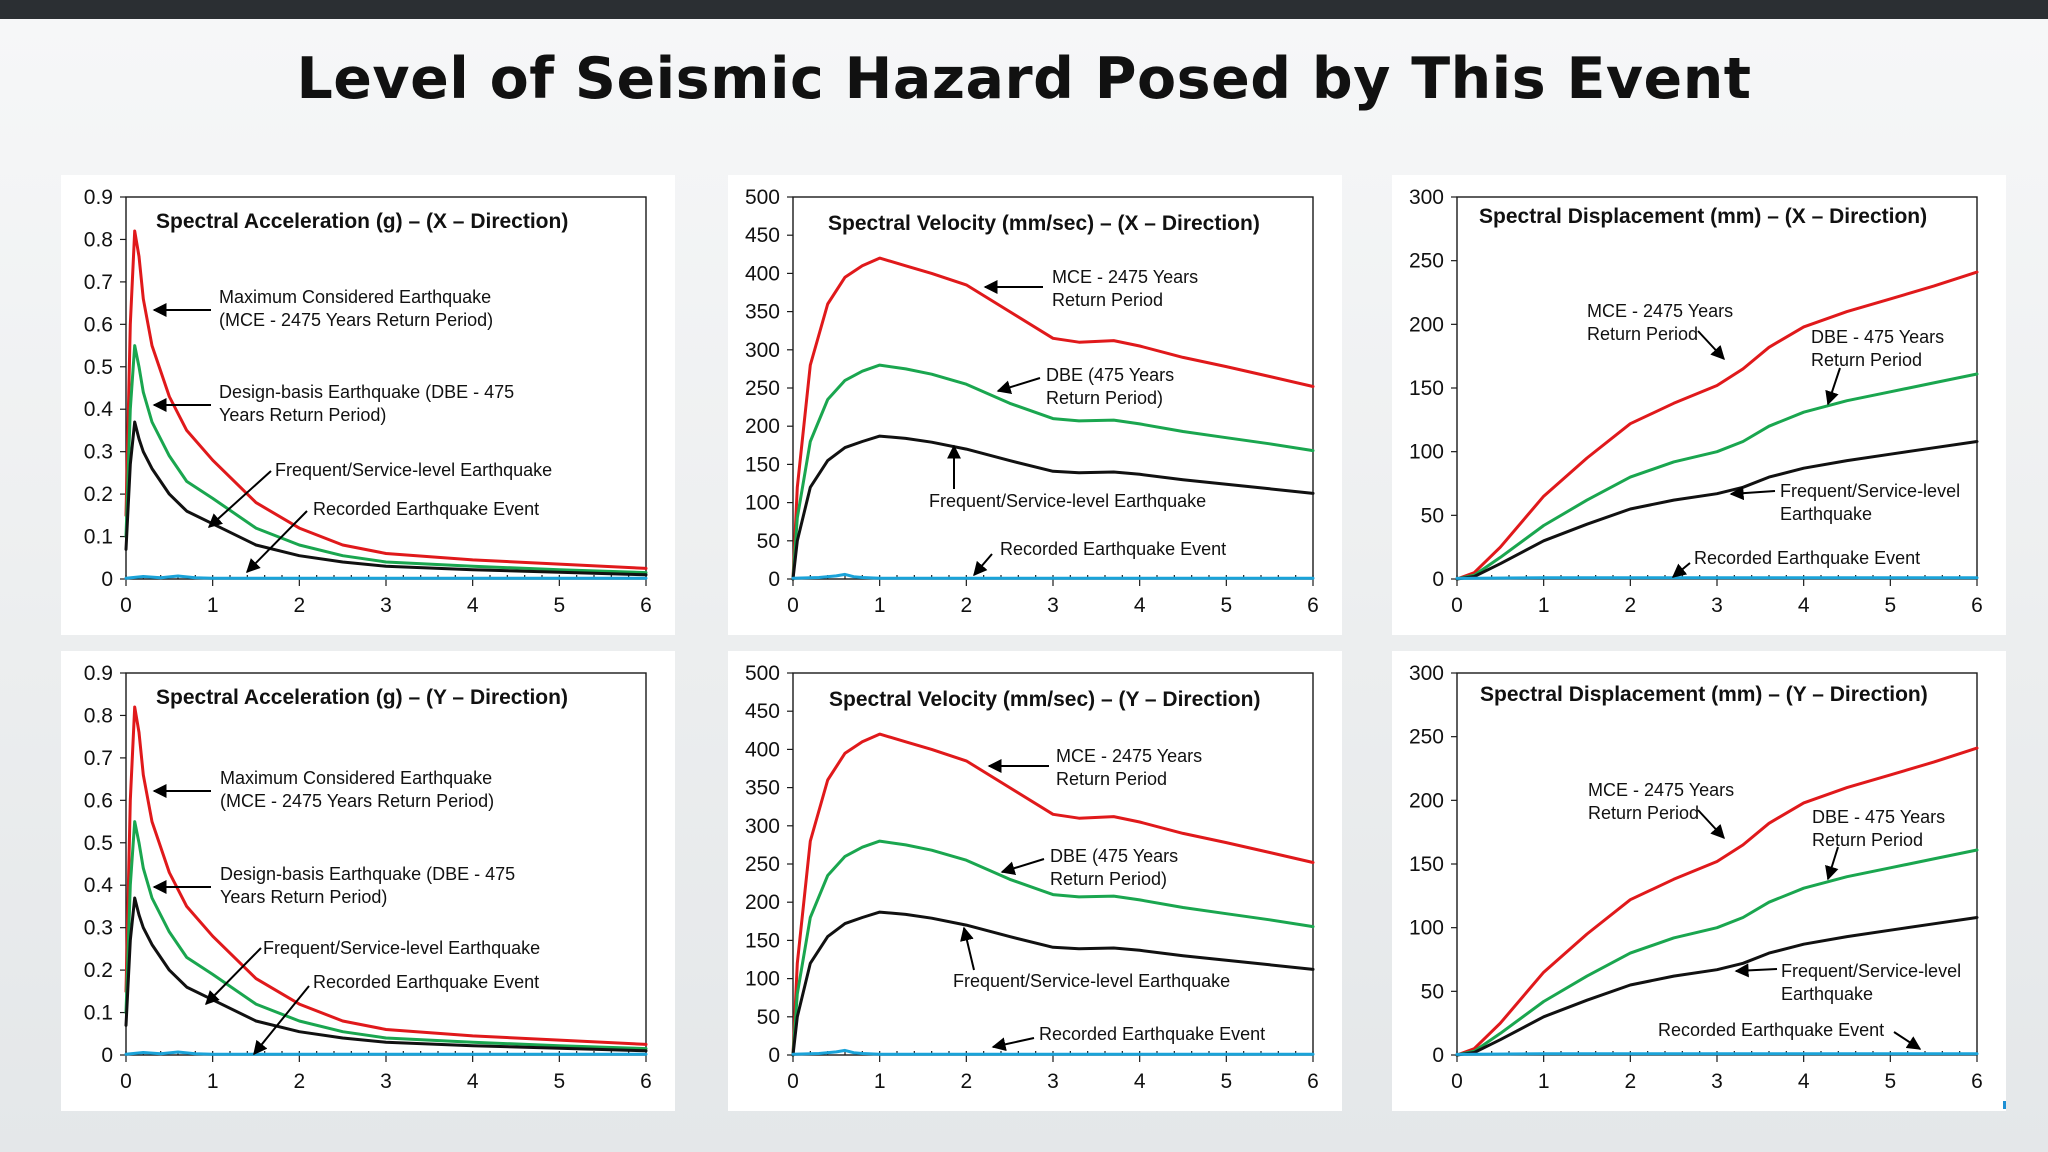  I want to click on annotation-line: (MCE - 2475 Years Return Period), so click(356, 320).